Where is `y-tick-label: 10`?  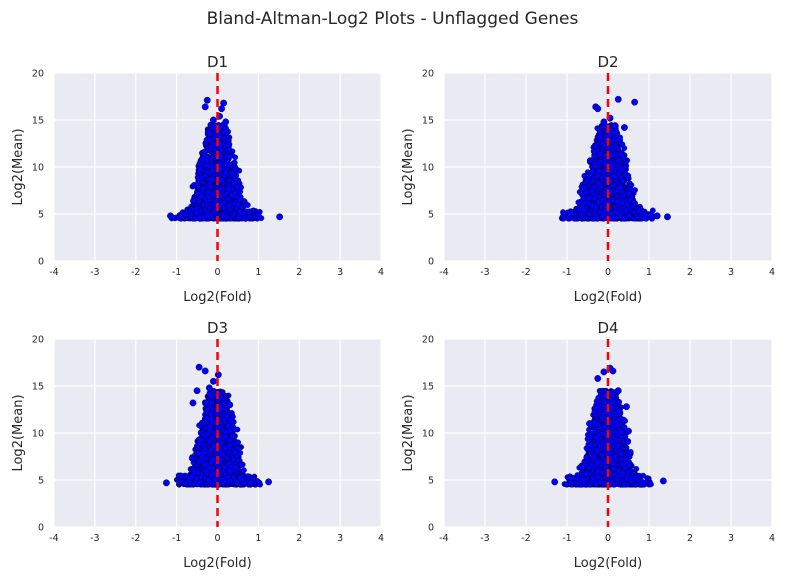
y-tick-label: 10 is located at coordinates (38, 434).